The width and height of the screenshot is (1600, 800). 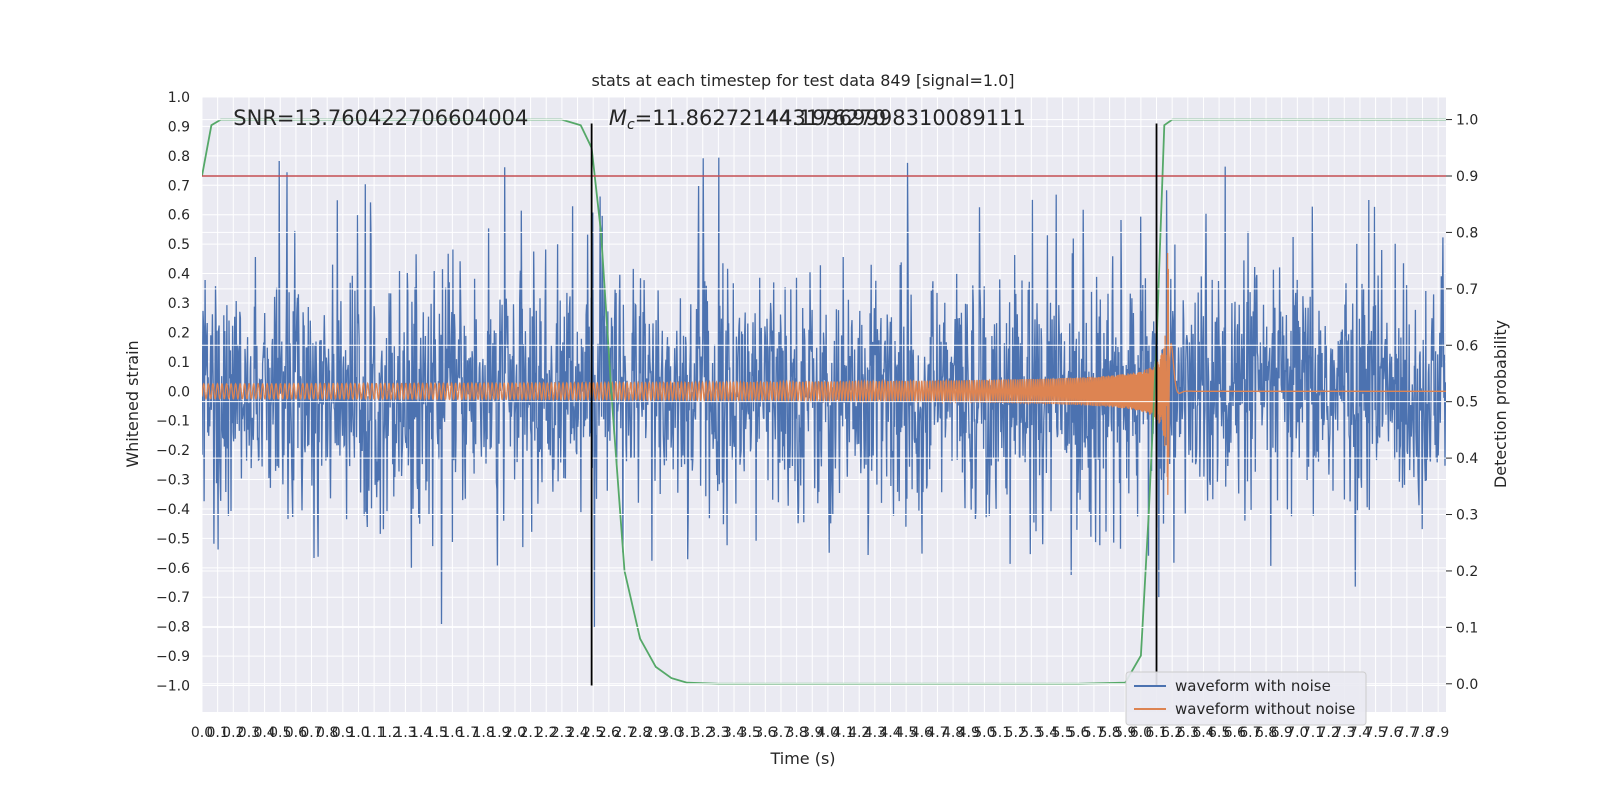 What do you see at coordinates (173, 569) in the screenshot?
I see `y-tick-label-left: −0.6` at bounding box center [173, 569].